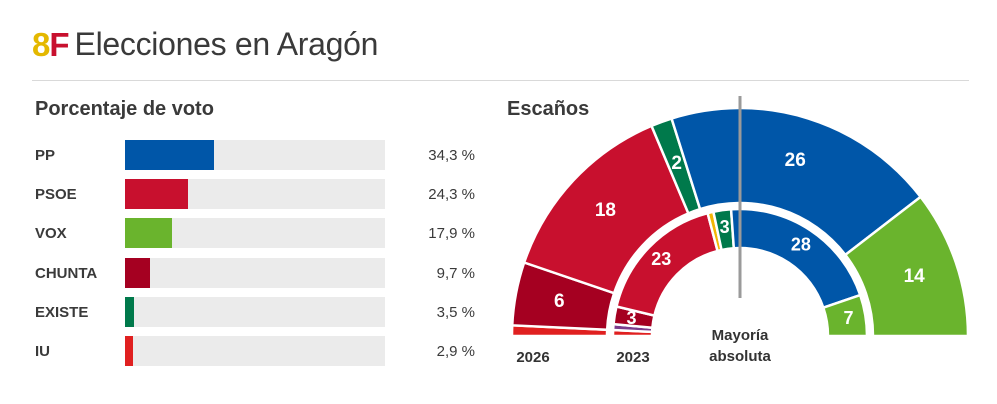 The image size is (997, 404). Describe the element at coordinates (801, 244) in the screenshot. I see `seat-count-label: 28` at that location.